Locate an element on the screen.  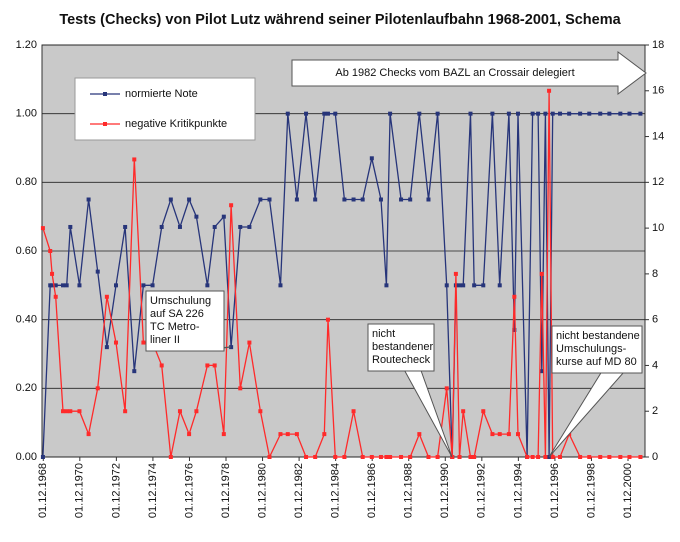
callout-text: nicht is located at coordinates (383, 334).